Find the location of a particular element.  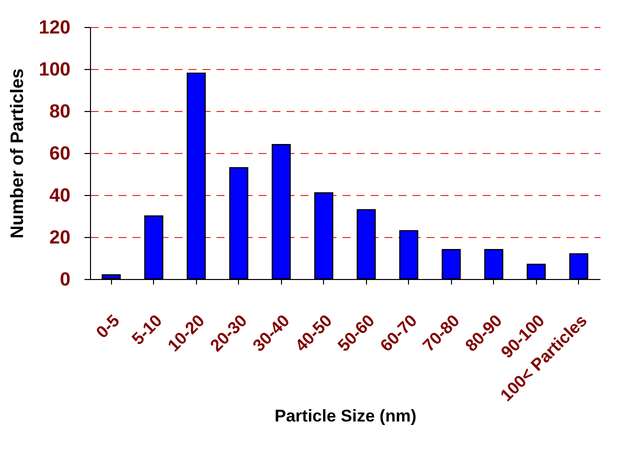

x-tick-label: 5-10 is located at coordinates (147, 330).